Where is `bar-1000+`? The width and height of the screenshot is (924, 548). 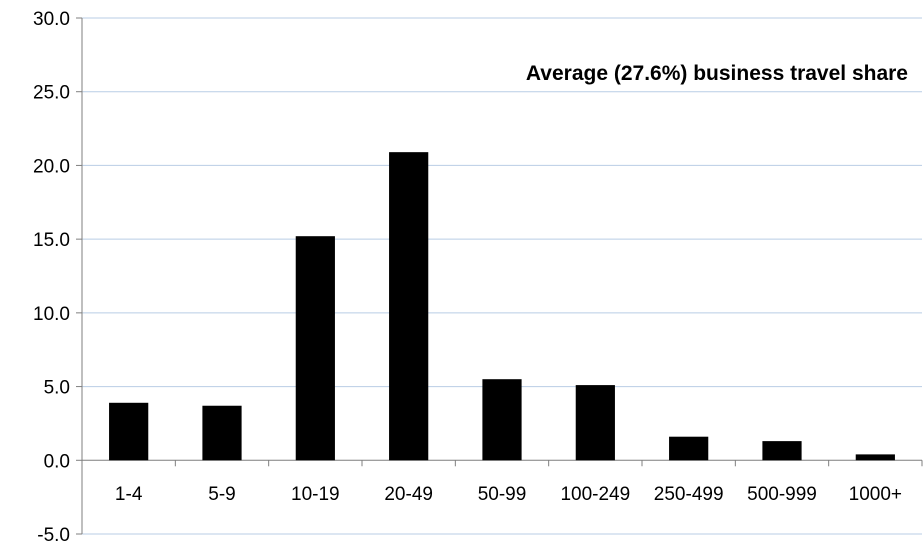 bar-1000+ is located at coordinates (875, 457).